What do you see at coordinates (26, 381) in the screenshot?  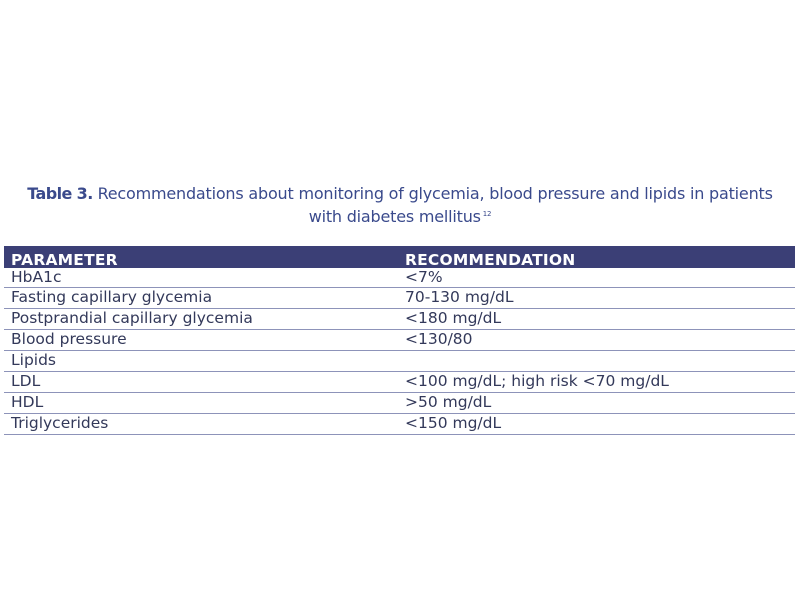 I see `cell-parameter: LDL` at bounding box center [26, 381].